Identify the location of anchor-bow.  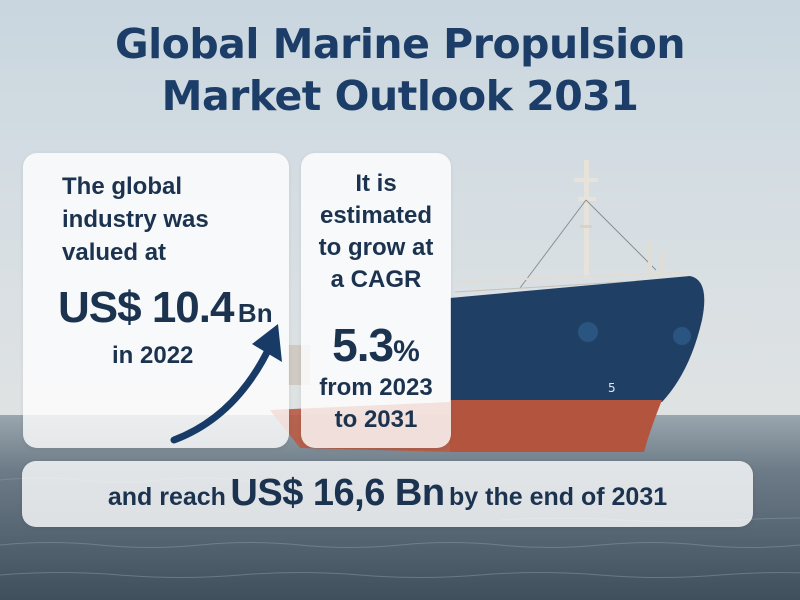
(682, 336).